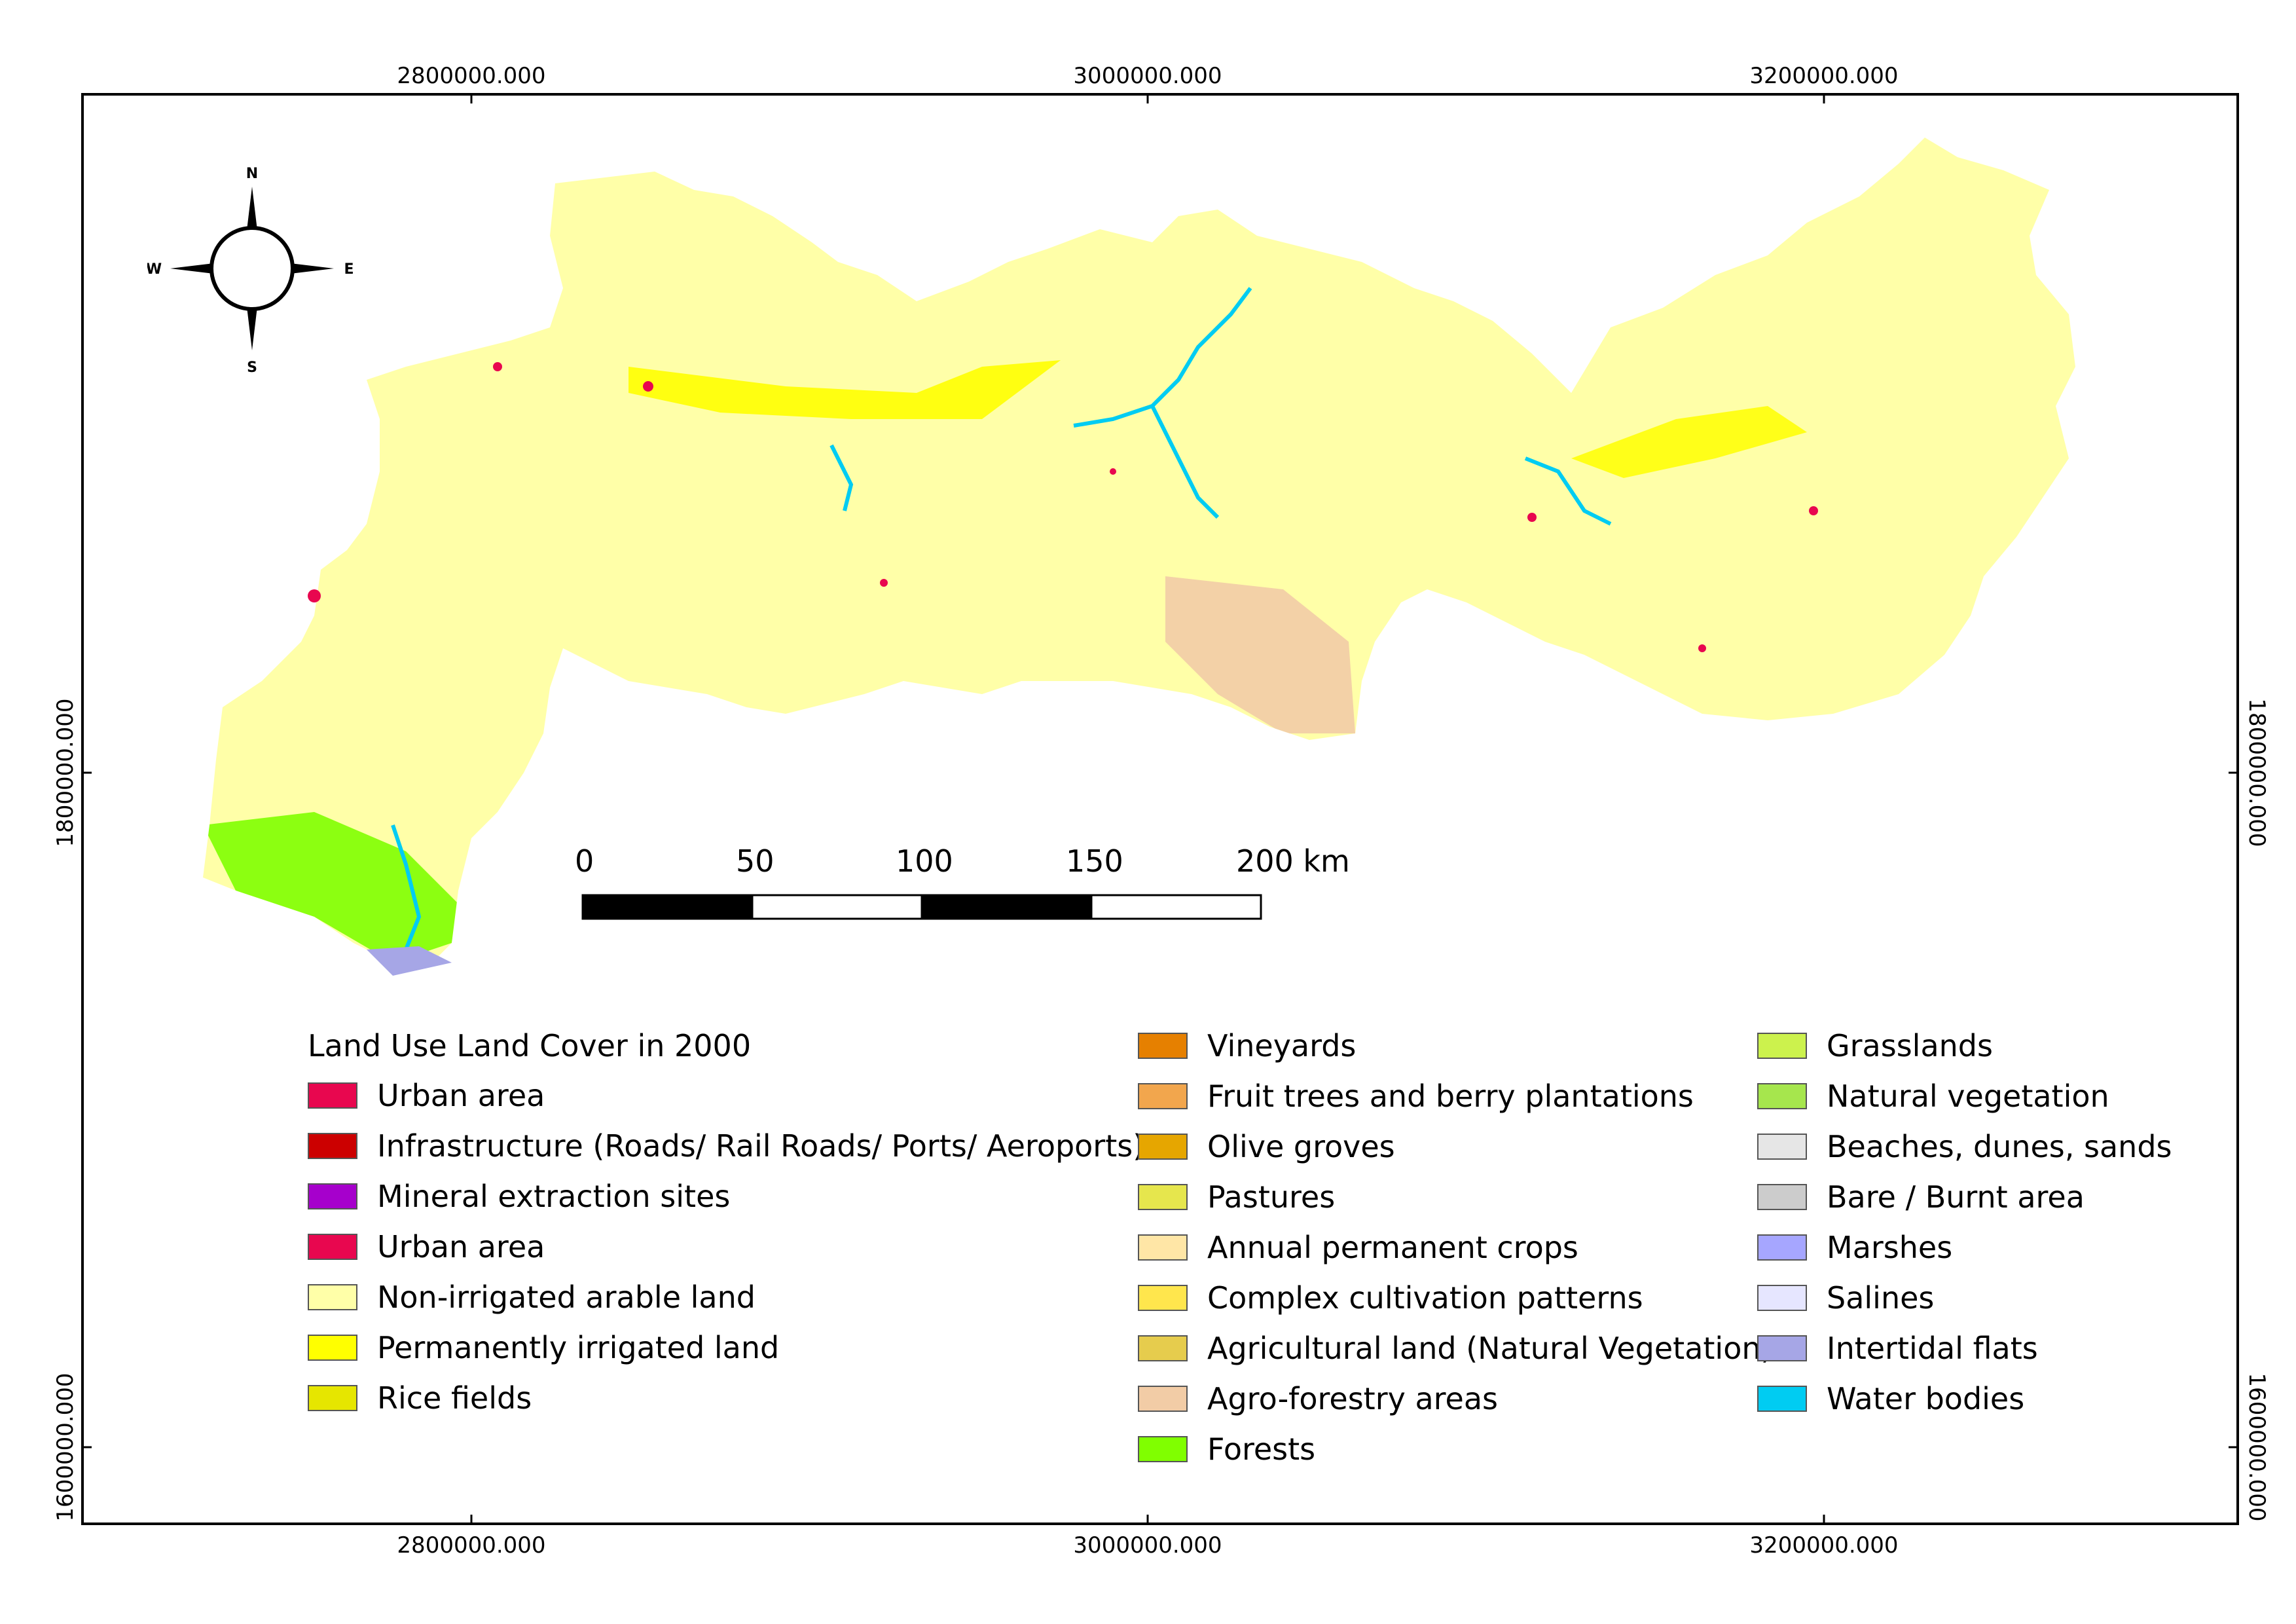 This screenshot has width=2296, height=1624. I want to click on legend-item: Non-irrigated arable land, so click(532, 1297).